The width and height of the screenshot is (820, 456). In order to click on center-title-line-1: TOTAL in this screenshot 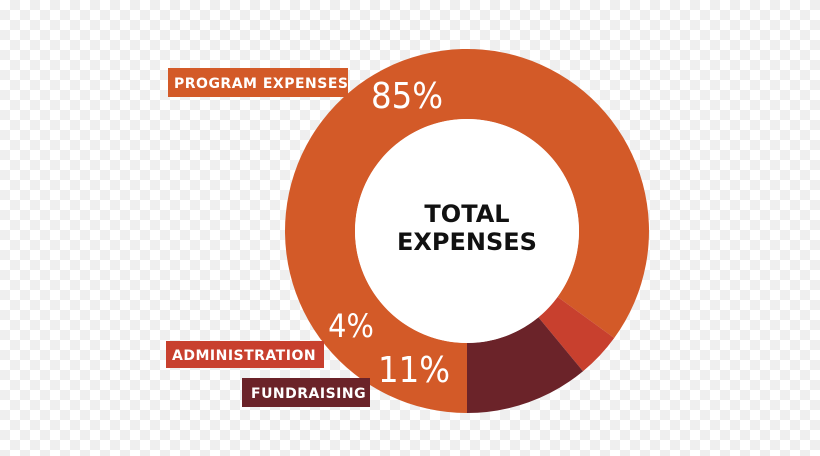, I will do `click(466, 214)`.